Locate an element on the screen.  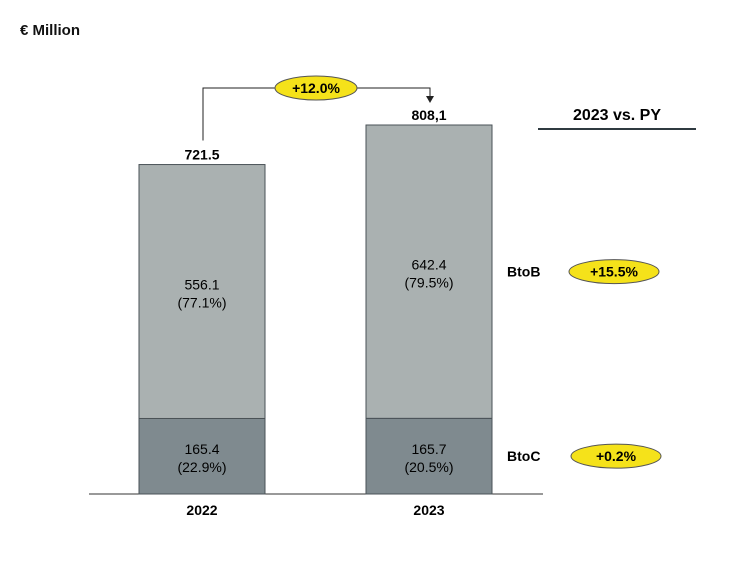
data-label-btoc-value: 165.7 is located at coordinates (428, 449).